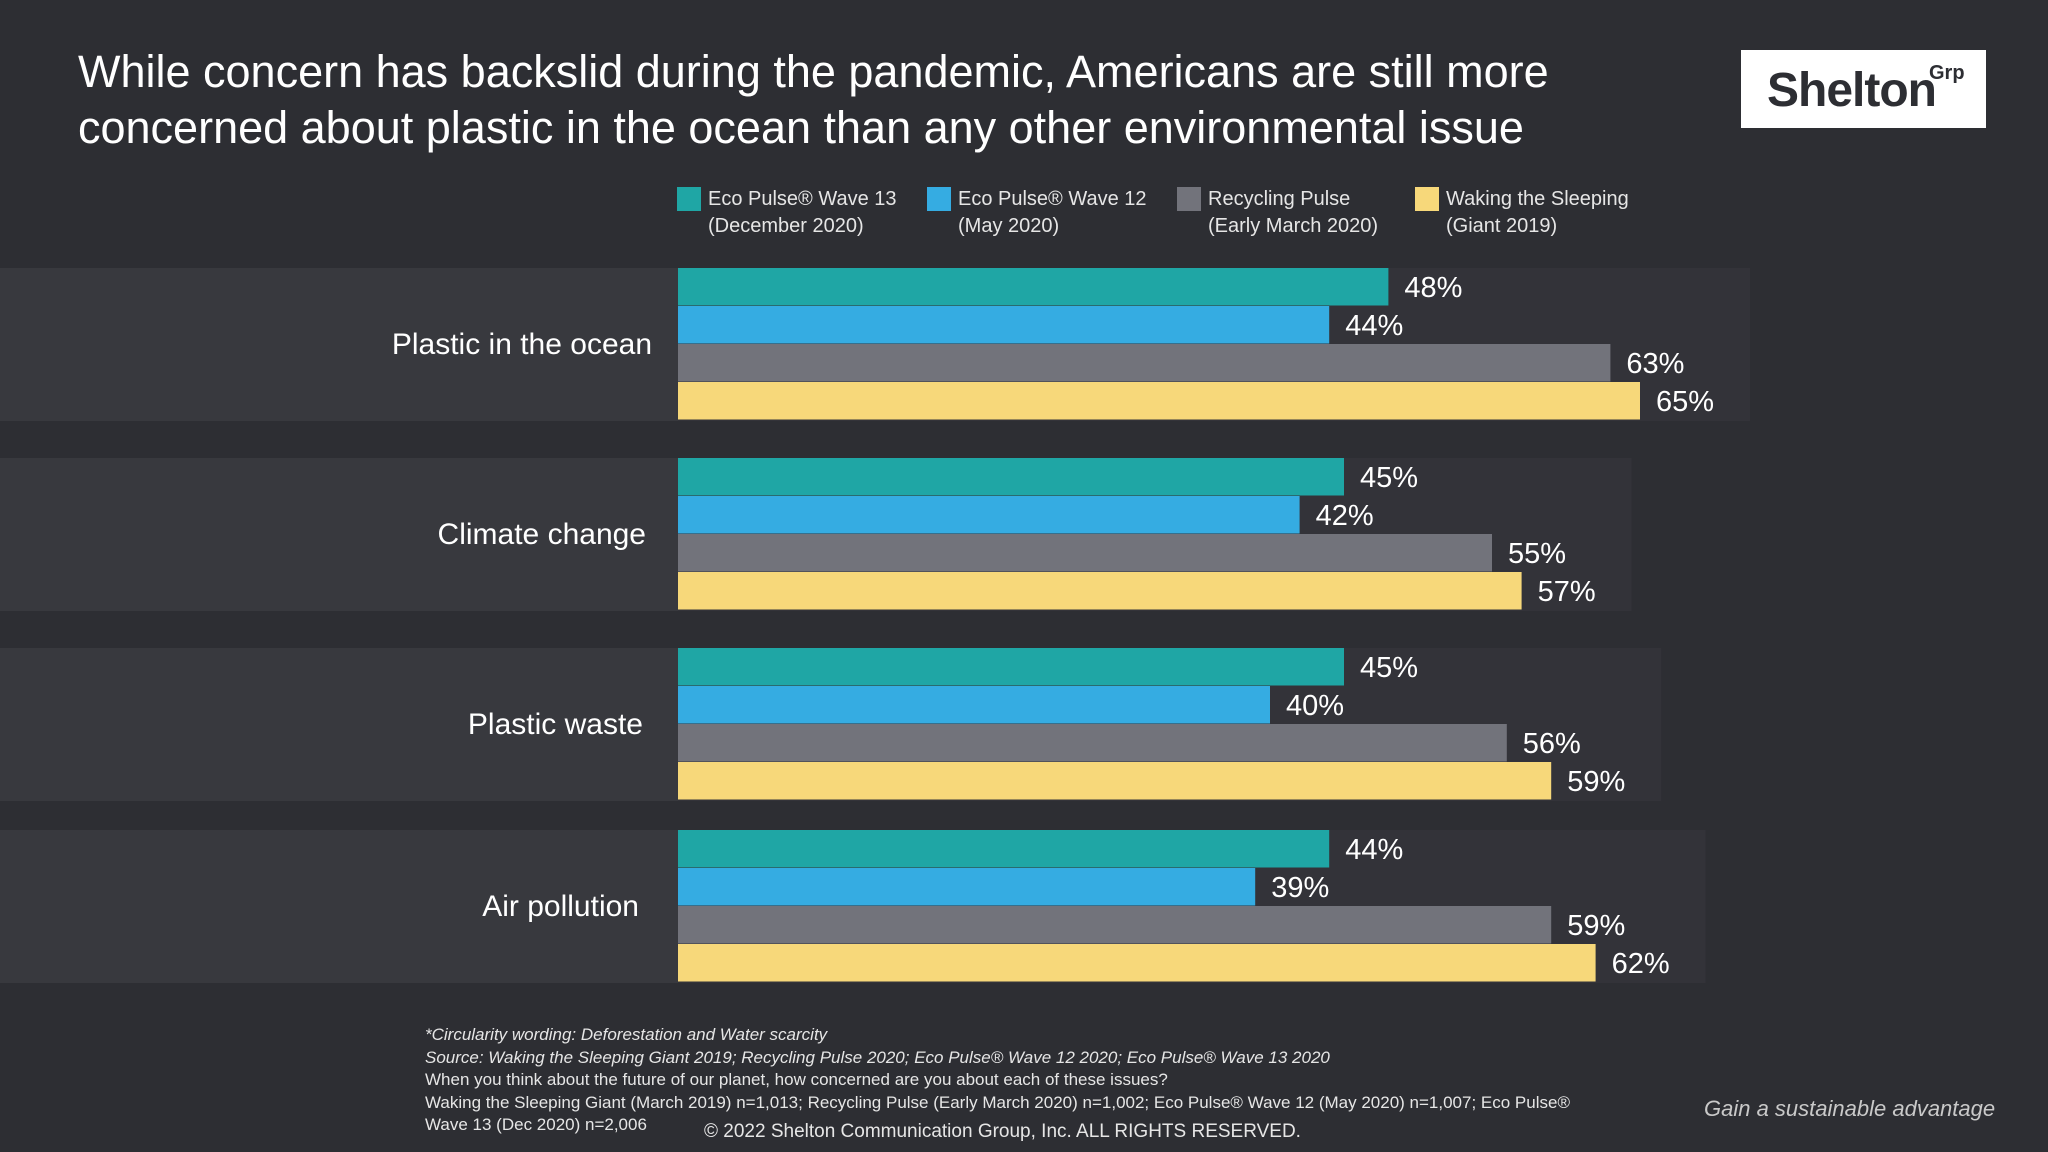 Image resolution: width=2048 pixels, height=1152 pixels. I want to click on data-label: 65%, so click(1685, 402).